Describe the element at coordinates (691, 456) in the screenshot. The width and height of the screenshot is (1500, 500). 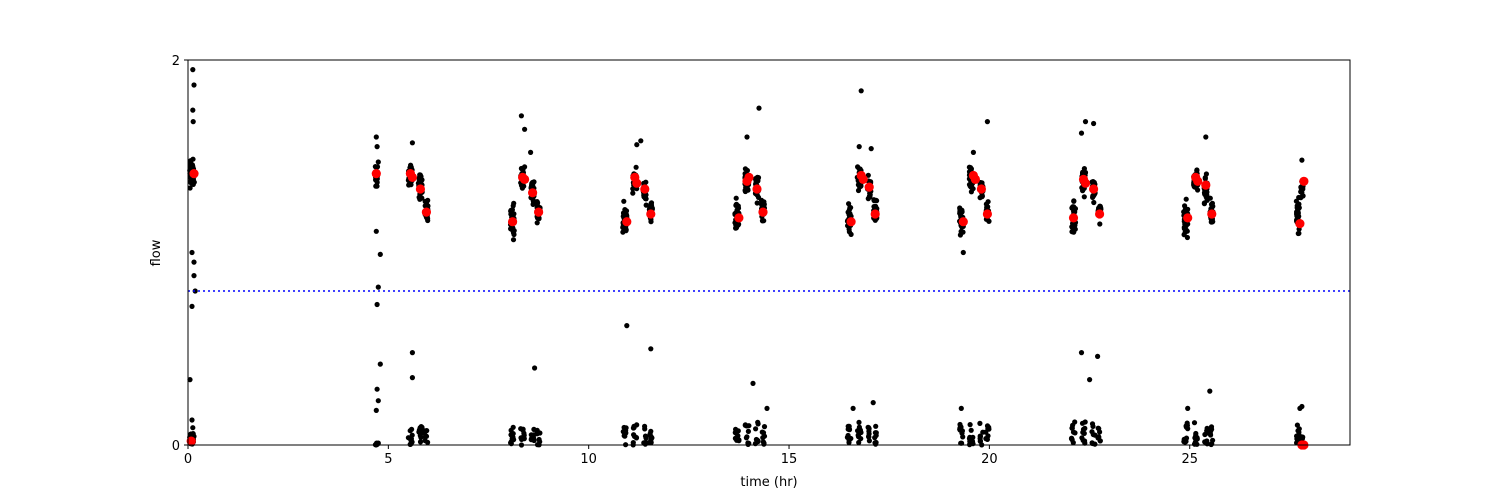
I see `x-axis: 0 5 10 15 20 25` at that location.